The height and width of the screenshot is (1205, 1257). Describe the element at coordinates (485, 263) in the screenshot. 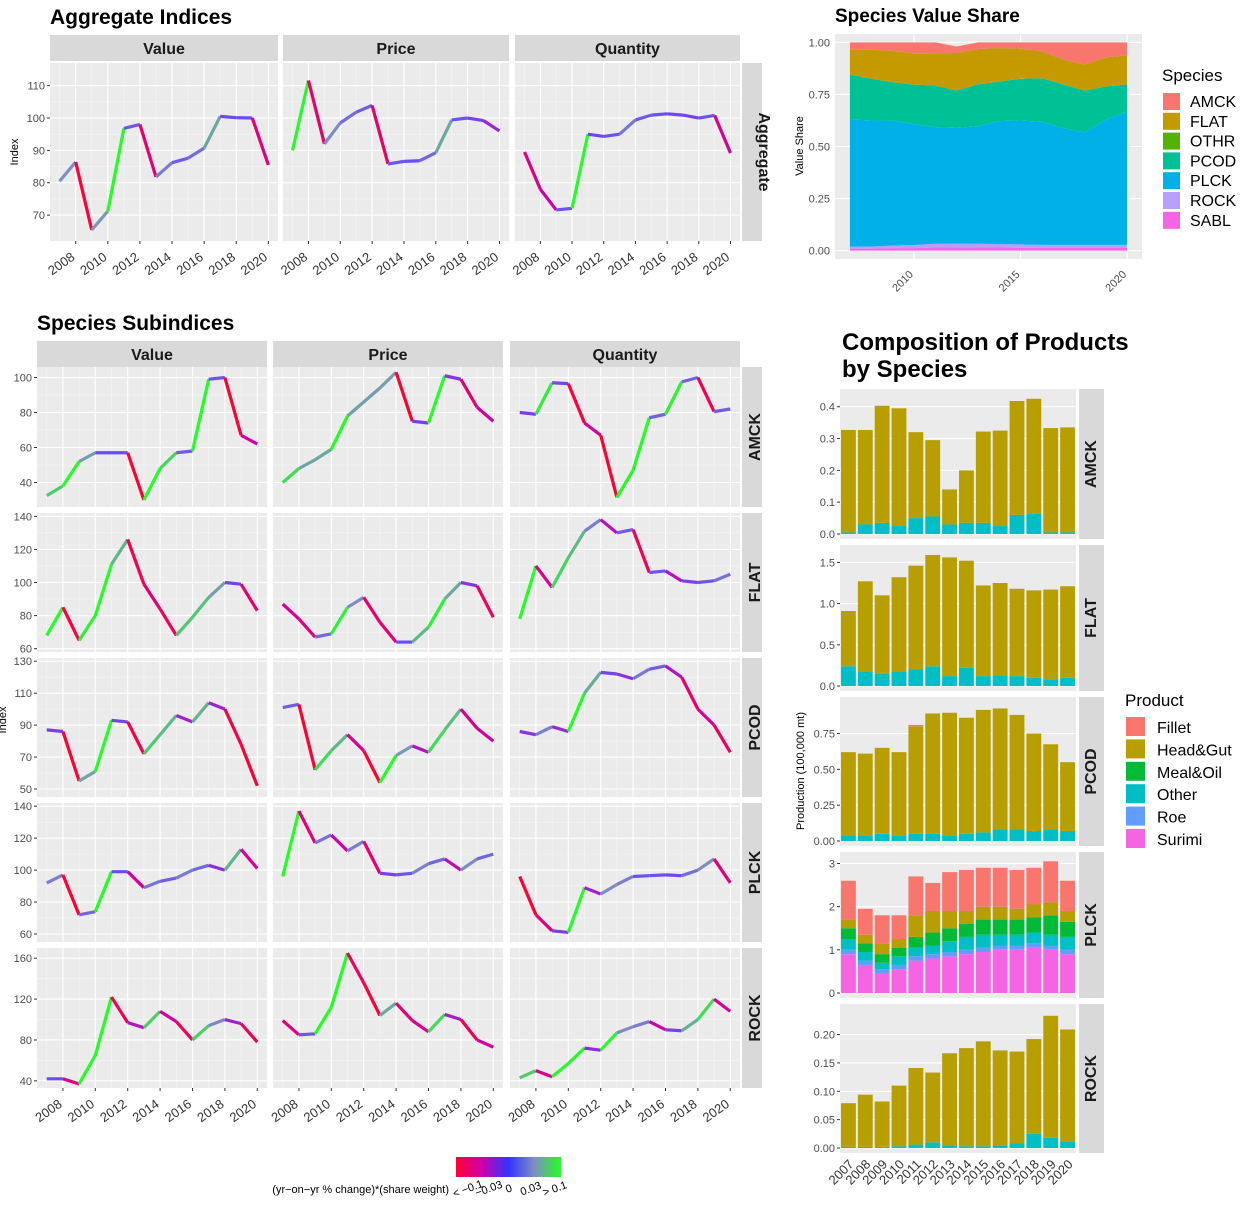

I see `aggregate-xtick-label: 2020` at that location.